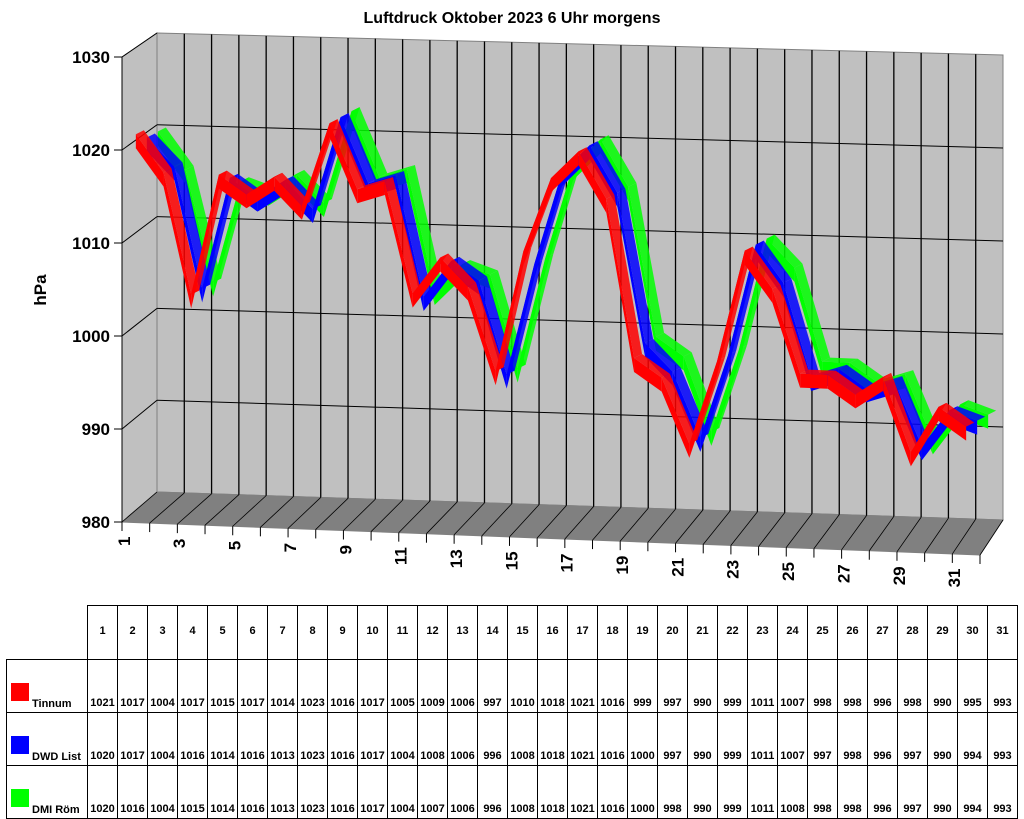 The image size is (1024, 819). What do you see at coordinates (20, 798) in the screenshot?
I see `legend-swatch-icon` at bounding box center [20, 798].